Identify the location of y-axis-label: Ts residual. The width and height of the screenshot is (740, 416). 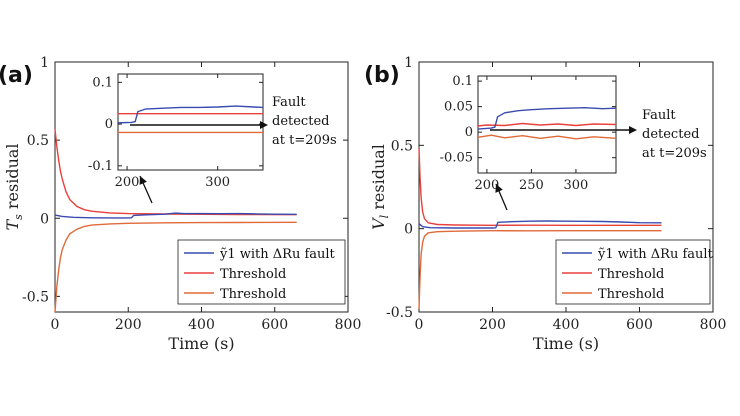
(14, 186).